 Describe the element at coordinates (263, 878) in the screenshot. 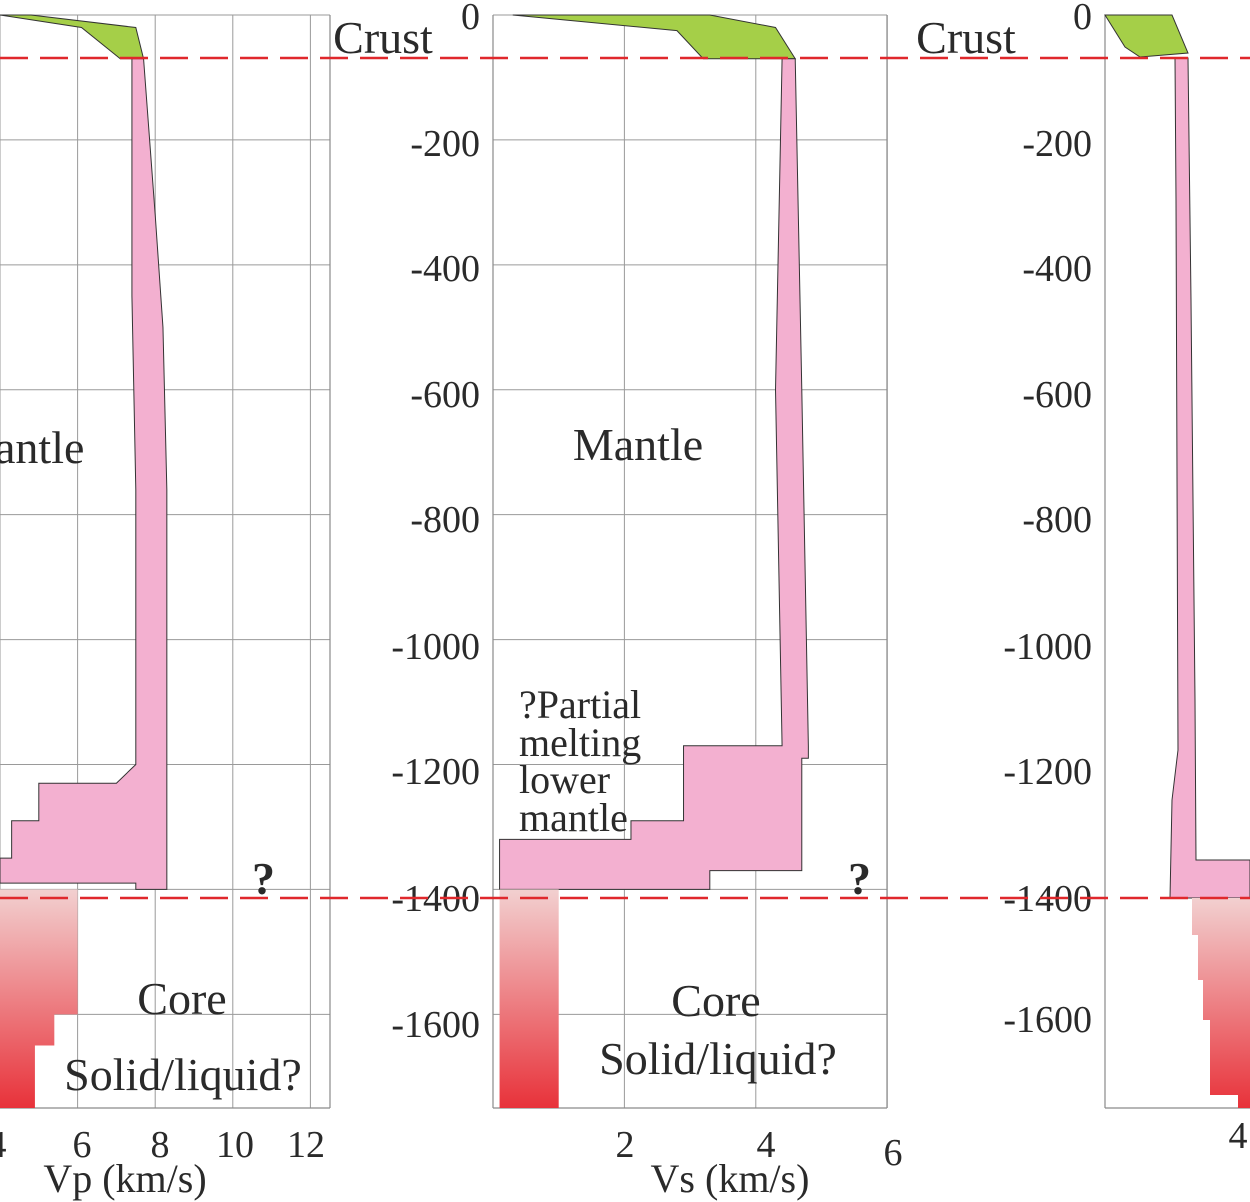

I see `vp-boundary-question-mark: ?` at that location.